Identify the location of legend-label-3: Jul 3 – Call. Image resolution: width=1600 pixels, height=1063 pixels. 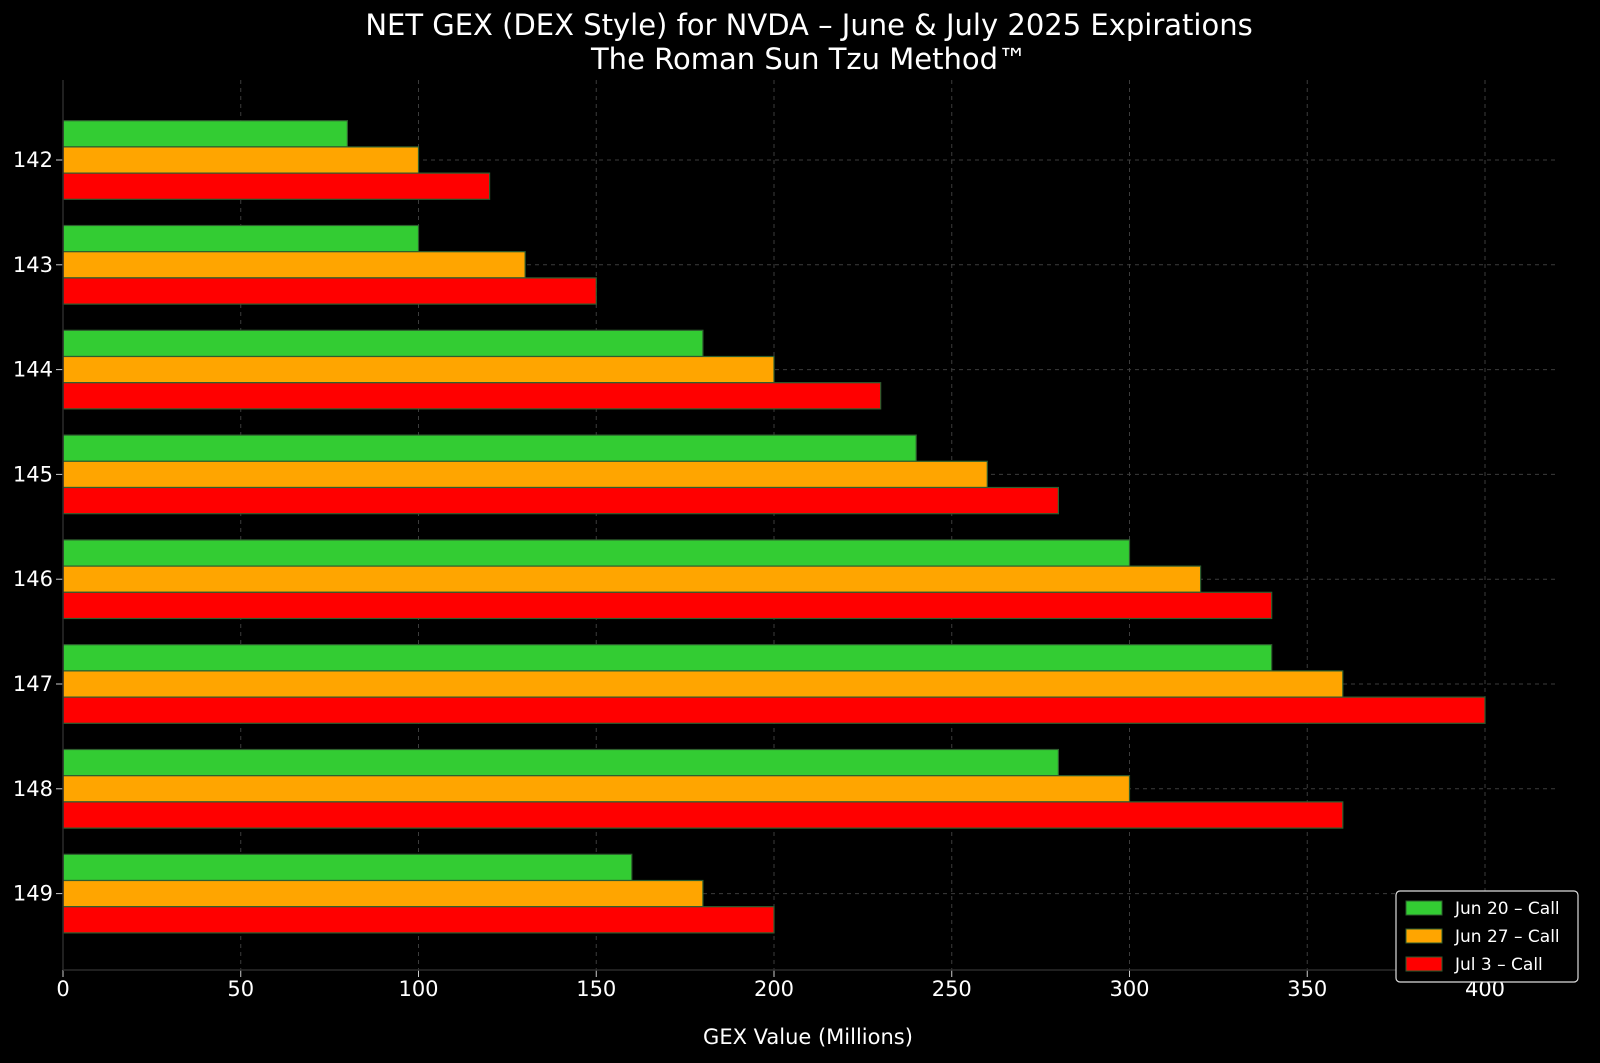
(1498, 965).